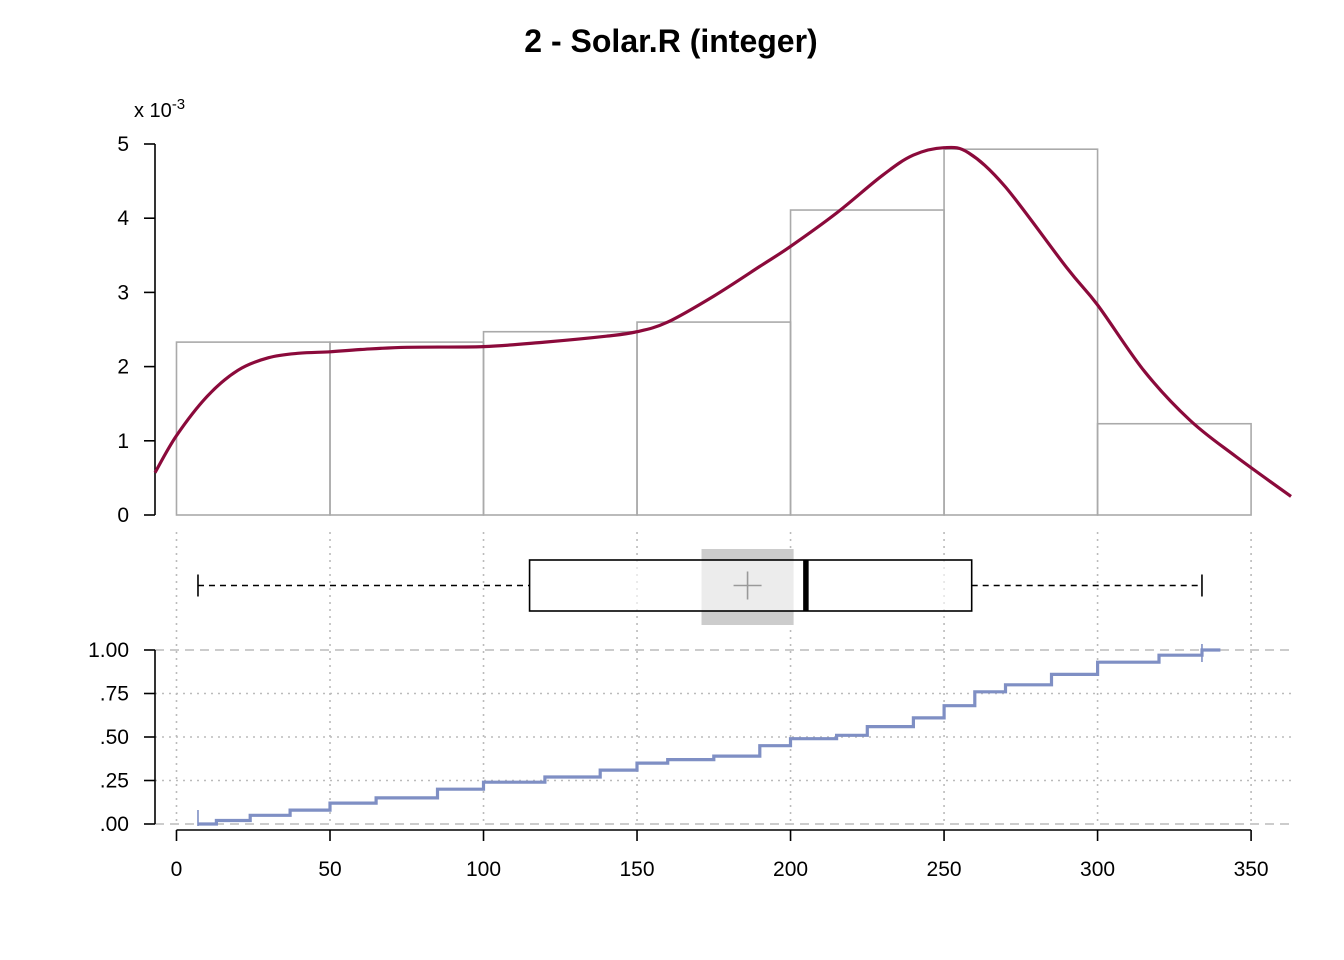 This screenshot has height=960, width=1344. Describe the element at coordinates (123, 292) in the screenshot. I see `histogram-y-tick-label-3: 3` at that location.